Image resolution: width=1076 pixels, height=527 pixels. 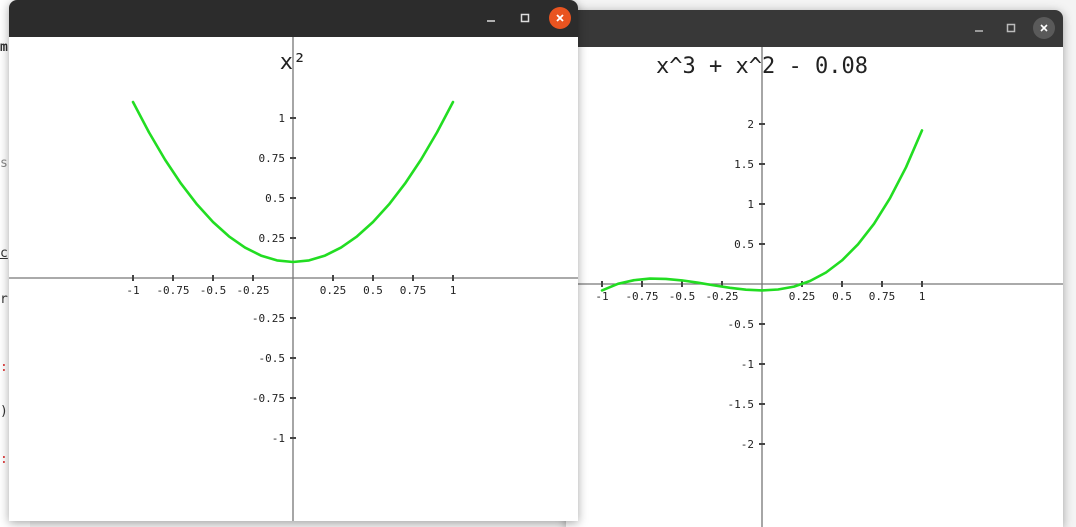 I want to click on y-tick-label: -0.25, so click(x=268, y=318).